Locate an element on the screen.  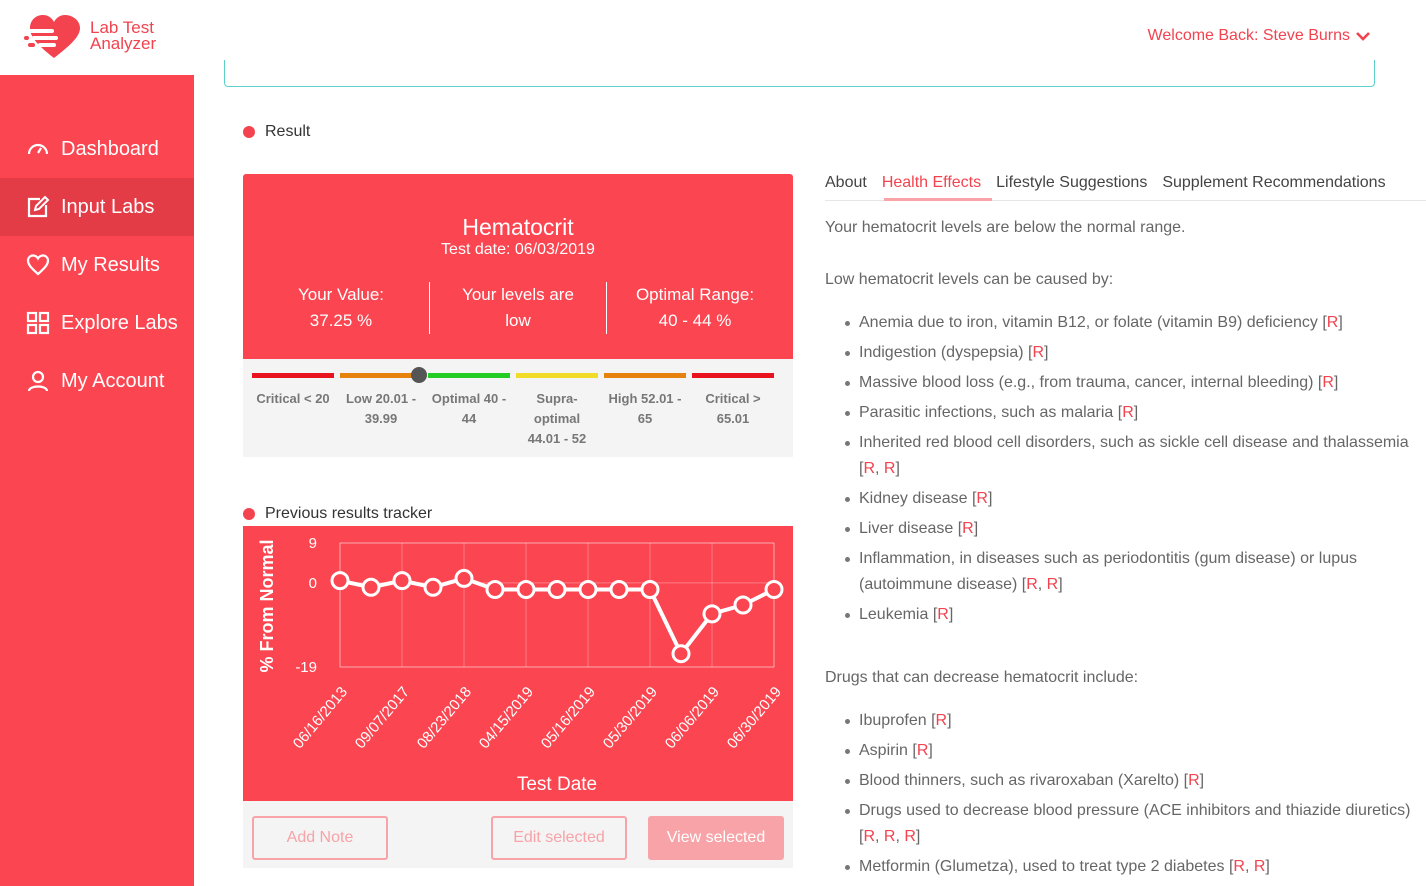
tab-lifestyle-suggestions: Lifestyle Suggestions is located at coordinates (1072, 182).